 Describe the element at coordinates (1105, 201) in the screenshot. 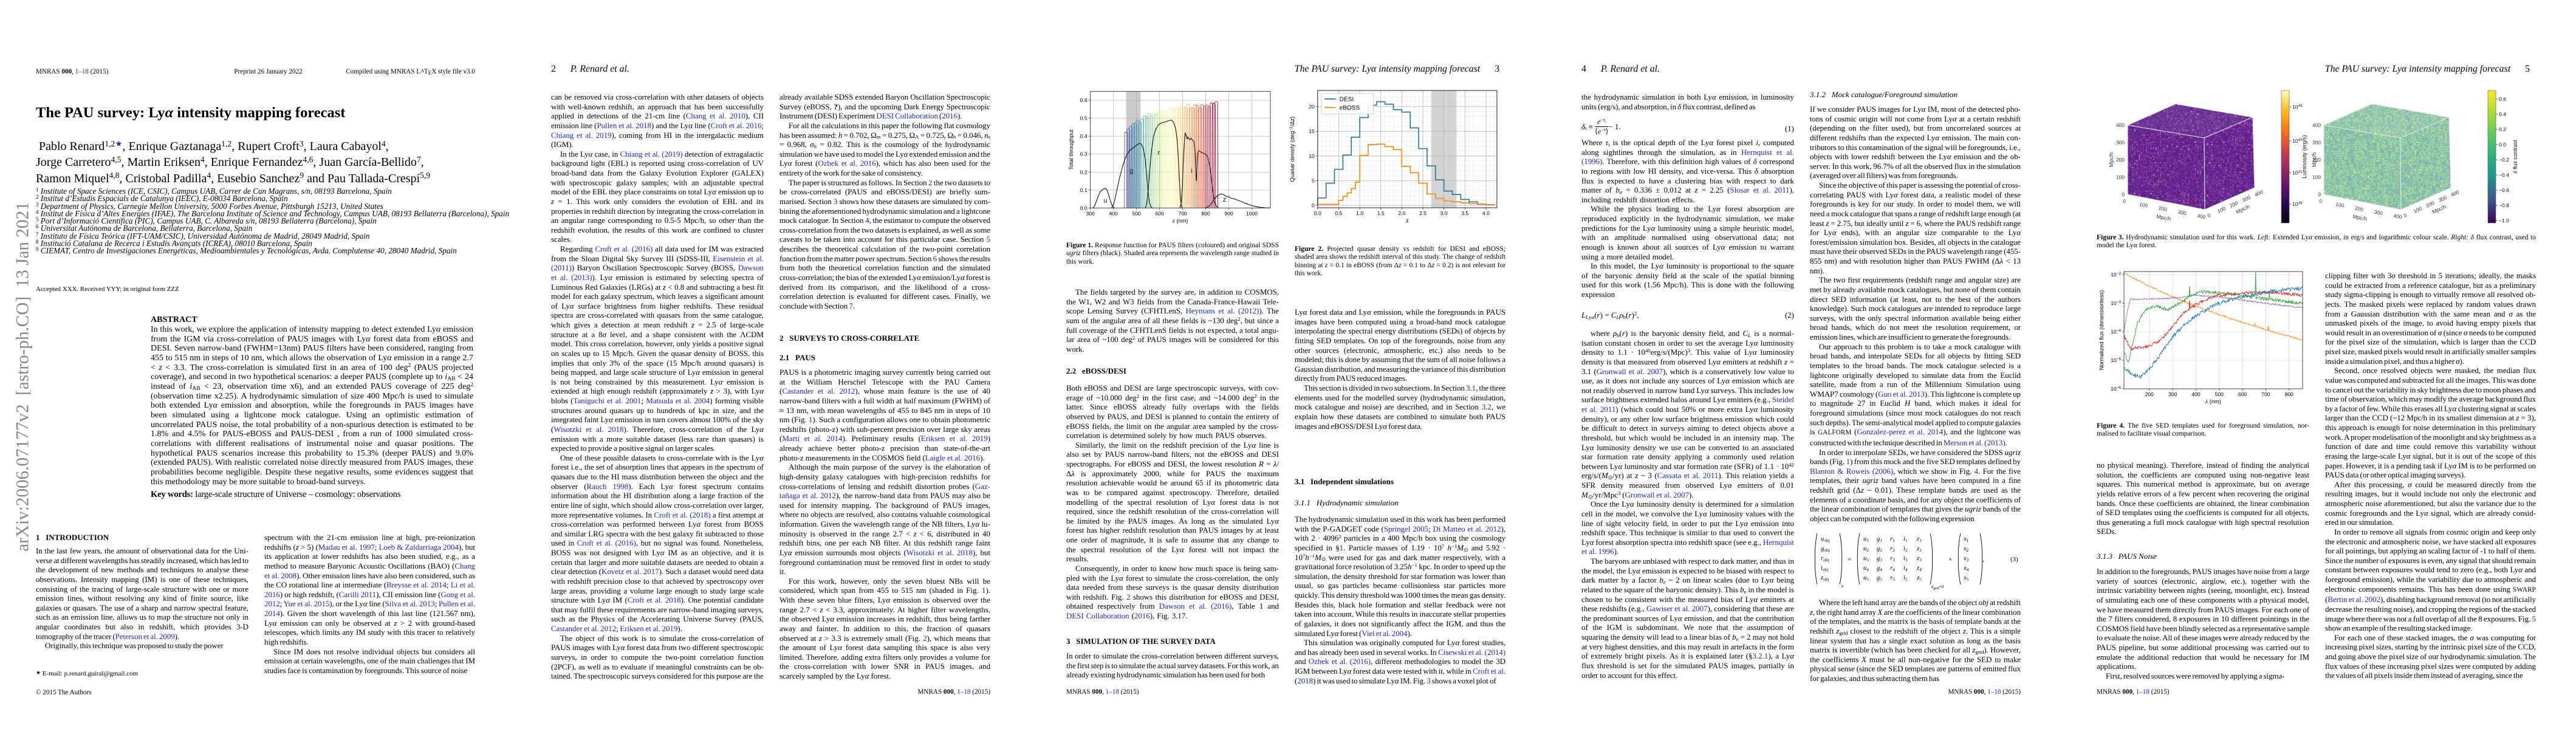

I see `svg-text: u` at that location.